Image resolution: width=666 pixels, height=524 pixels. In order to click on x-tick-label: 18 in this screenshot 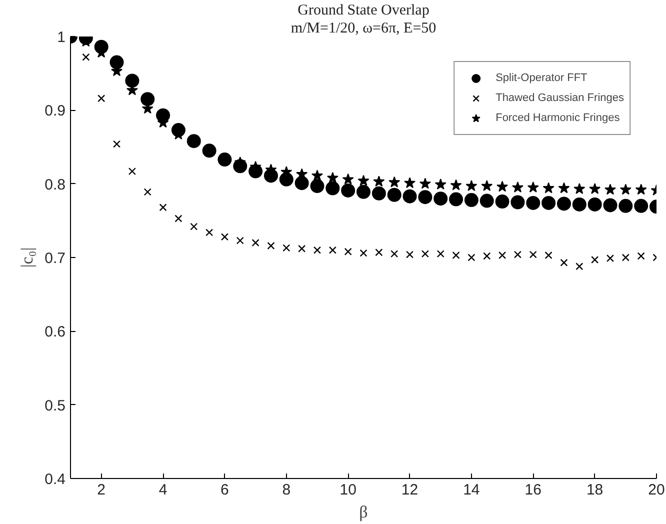, I will do `click(595, 490)`.